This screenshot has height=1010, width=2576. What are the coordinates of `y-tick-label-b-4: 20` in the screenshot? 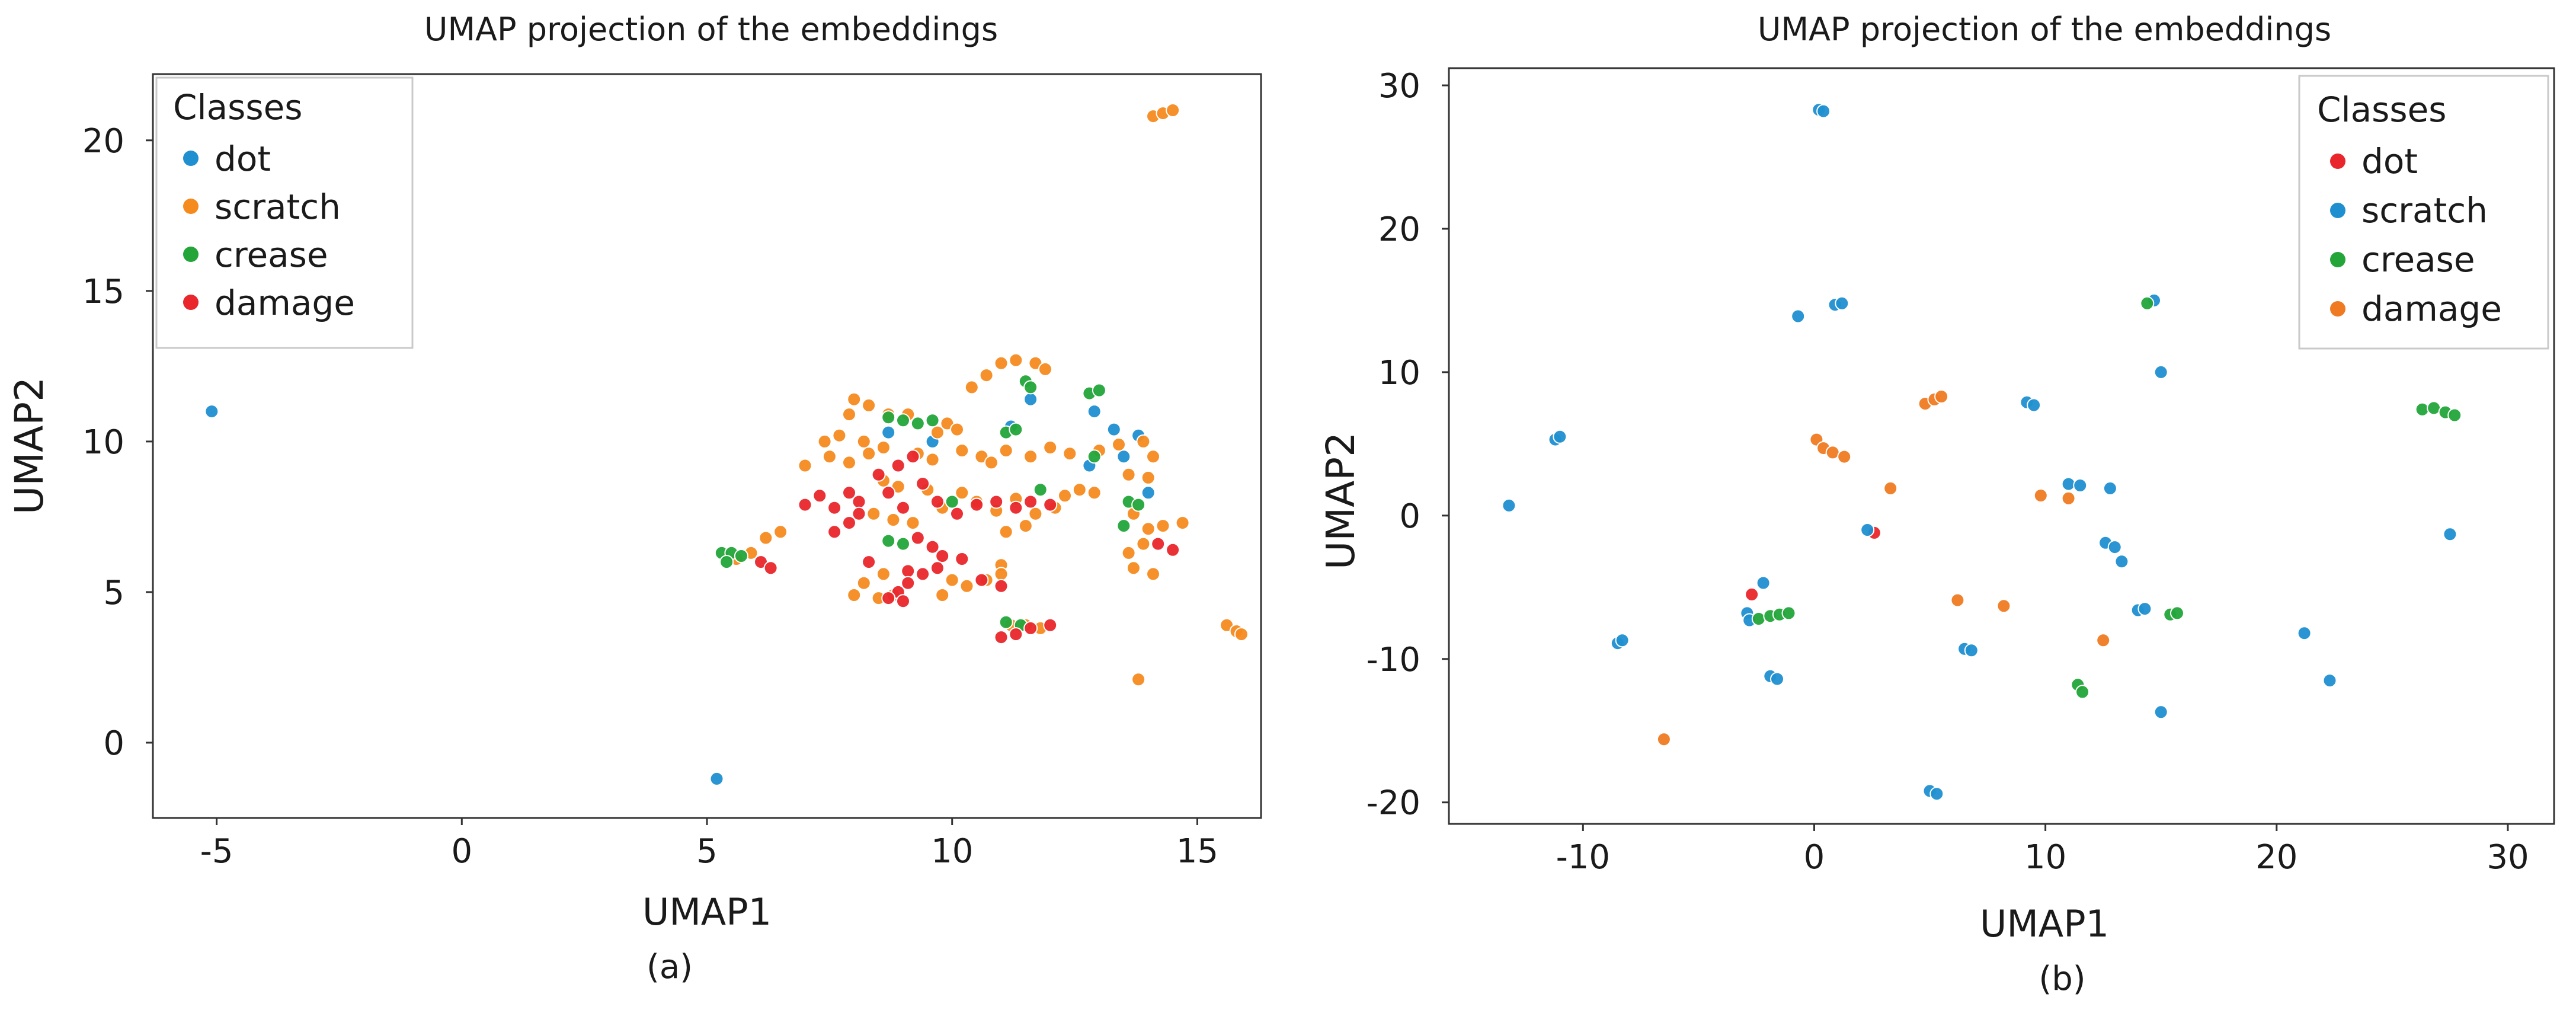 It's located at (1399, 229).